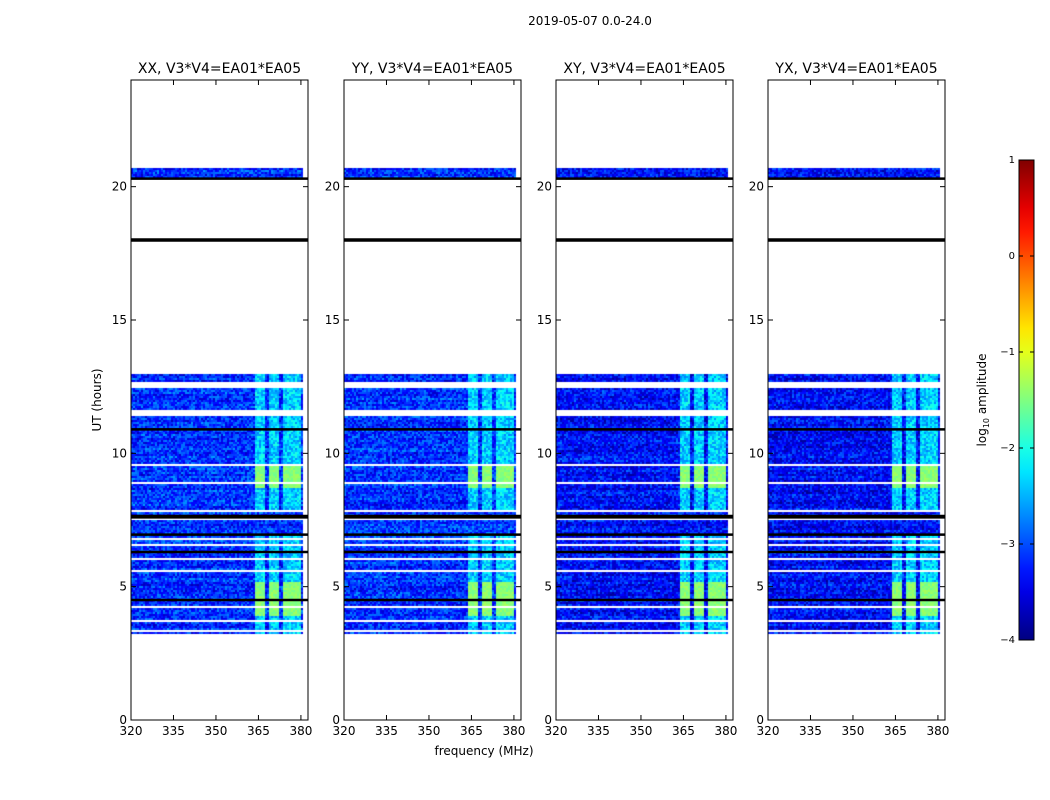  Describe the element at coordinates (1005, 400) in the screenshot. I see `colorbar: −4 −3 −2 −1 0 1 log10 amplitude` at that location.